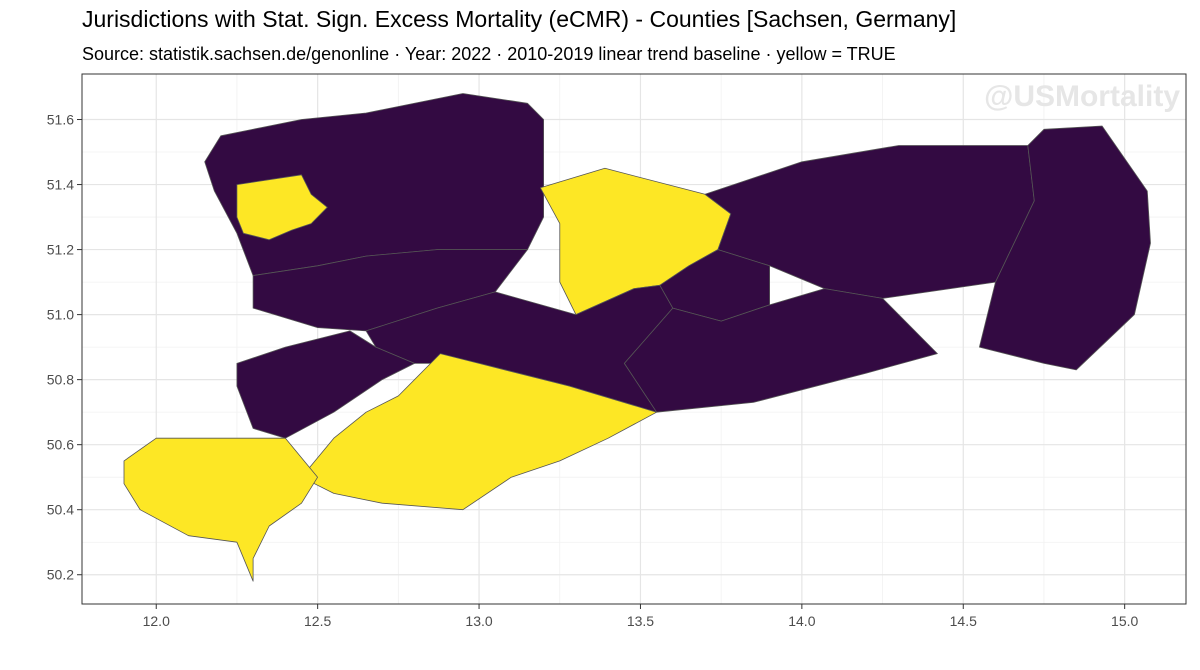 This screenshot has height=670, width=1200. I want to click on county-erzgebirgskreis, so click(479, 432).